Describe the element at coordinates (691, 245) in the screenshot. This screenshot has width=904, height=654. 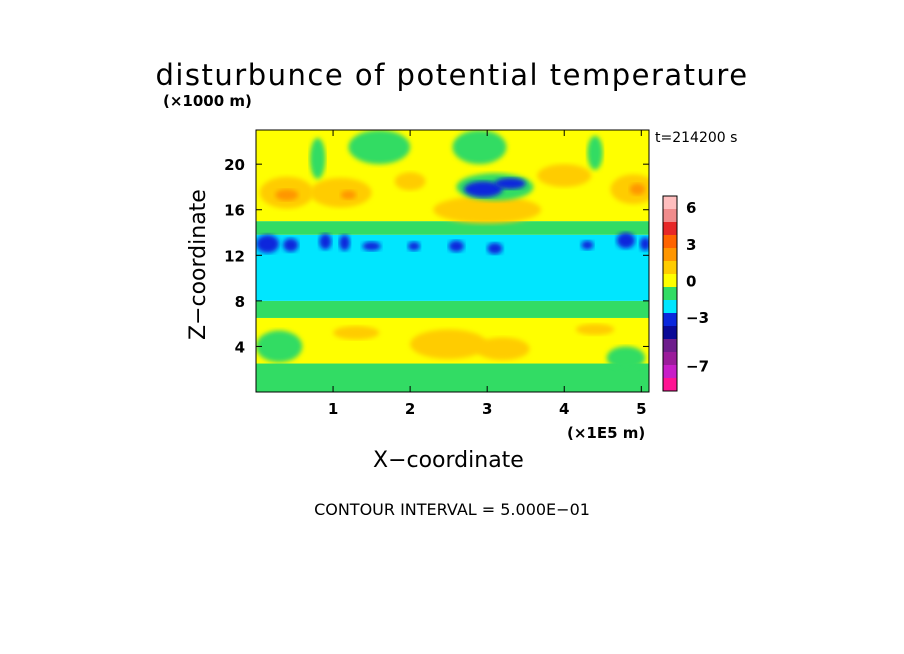
I see `colorbar-tick-label: 3` at that location.